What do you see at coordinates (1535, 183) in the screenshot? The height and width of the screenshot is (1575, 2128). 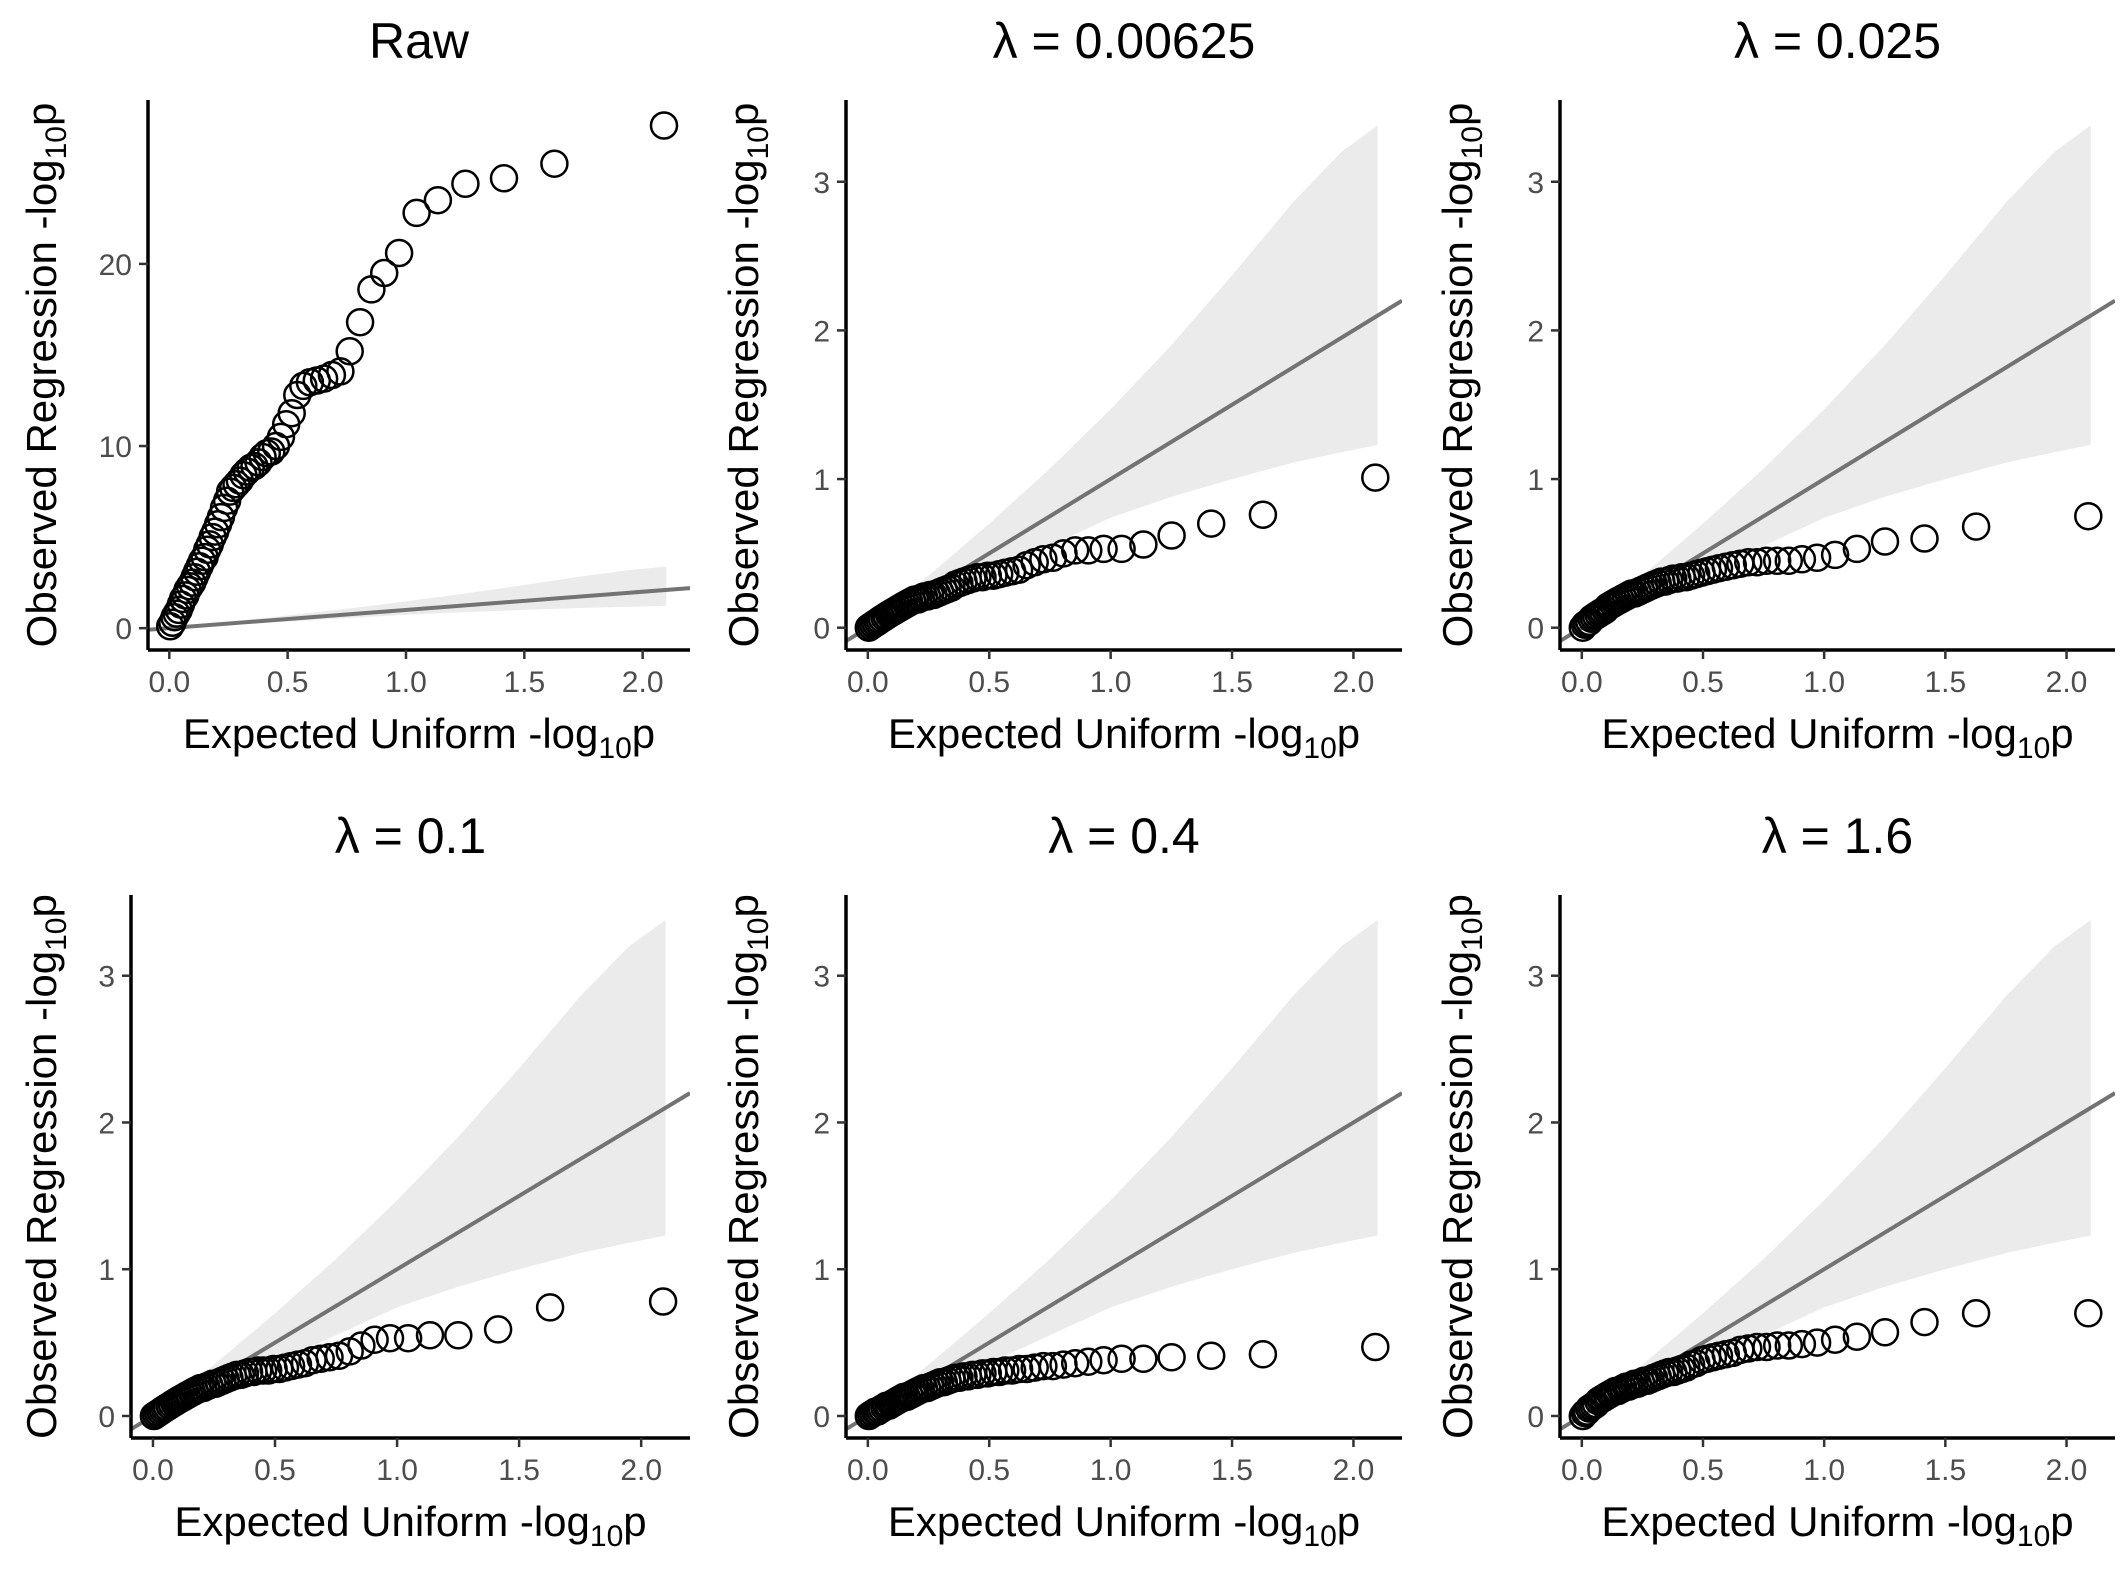 I see `y-tick-label: 3` at bounding box center [1535, 183].